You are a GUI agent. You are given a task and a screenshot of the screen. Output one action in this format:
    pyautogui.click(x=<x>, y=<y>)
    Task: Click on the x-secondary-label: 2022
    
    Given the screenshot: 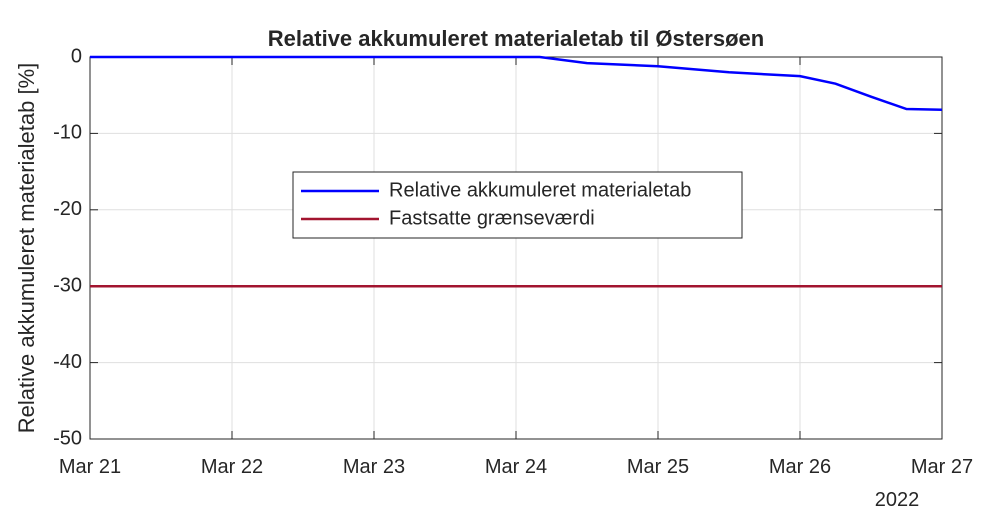 What is the action you would take?
    pyautogui.click(x=897, y=499)
    